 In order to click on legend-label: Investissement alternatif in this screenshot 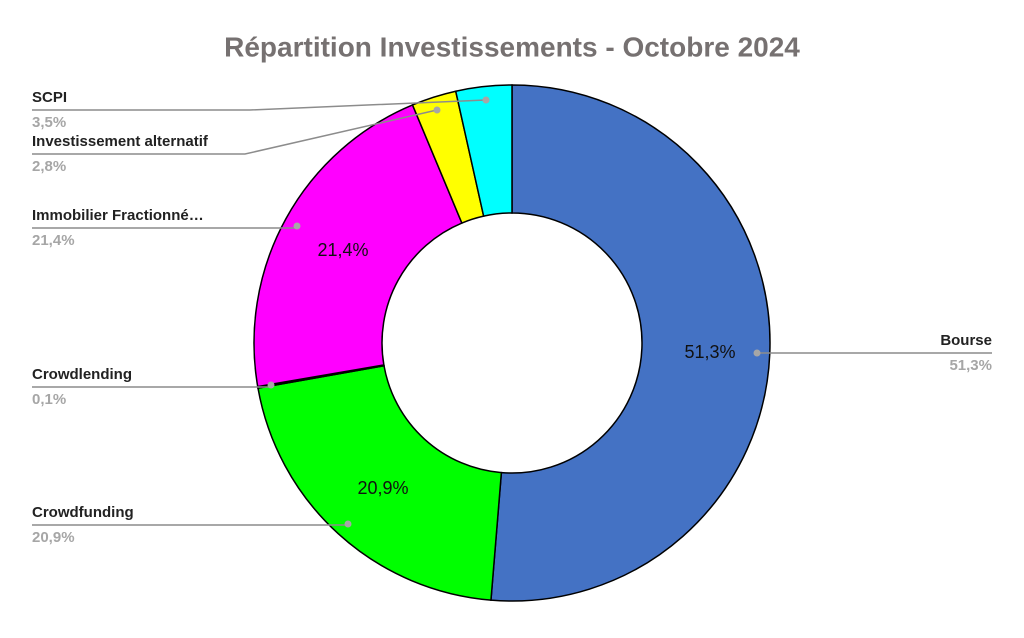, I will do `click(120, 141)`.